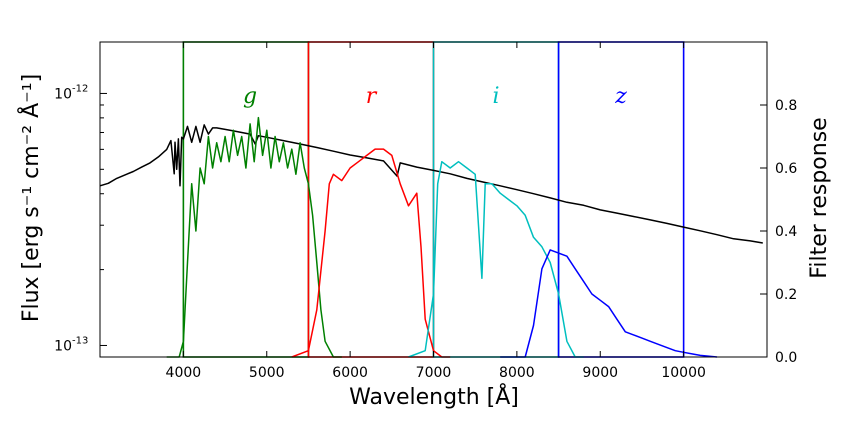 Image resolution: width=843 pixels, height=421 pixels. What do you see at coordinates (254, 237) in the screenshot?
I see `series-line-g` at bounding box center [254, 237].